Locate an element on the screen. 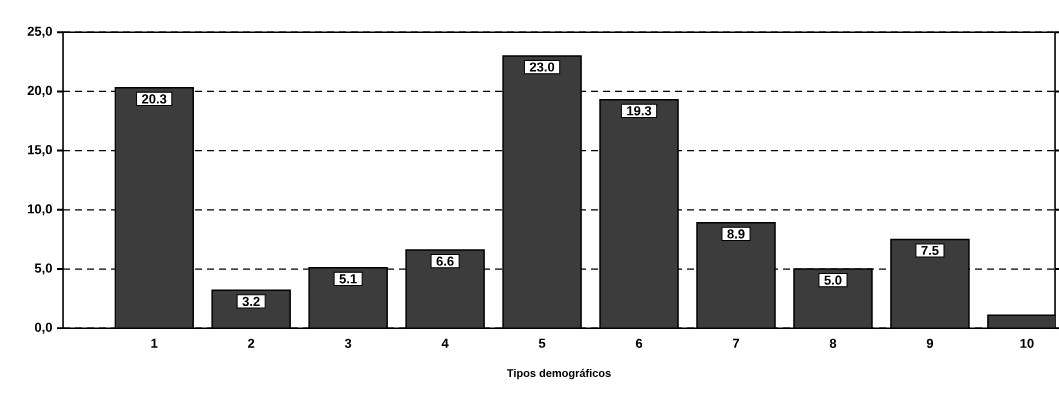 The image size is (1059, 404). data-label: 5.1 is located at coordinates (348, 279).